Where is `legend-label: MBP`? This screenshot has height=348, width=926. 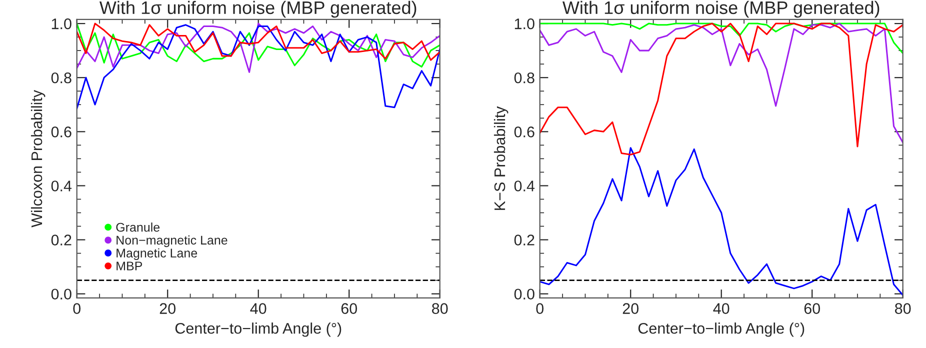
legend-label: MBP is located at coordinates (129, 266).